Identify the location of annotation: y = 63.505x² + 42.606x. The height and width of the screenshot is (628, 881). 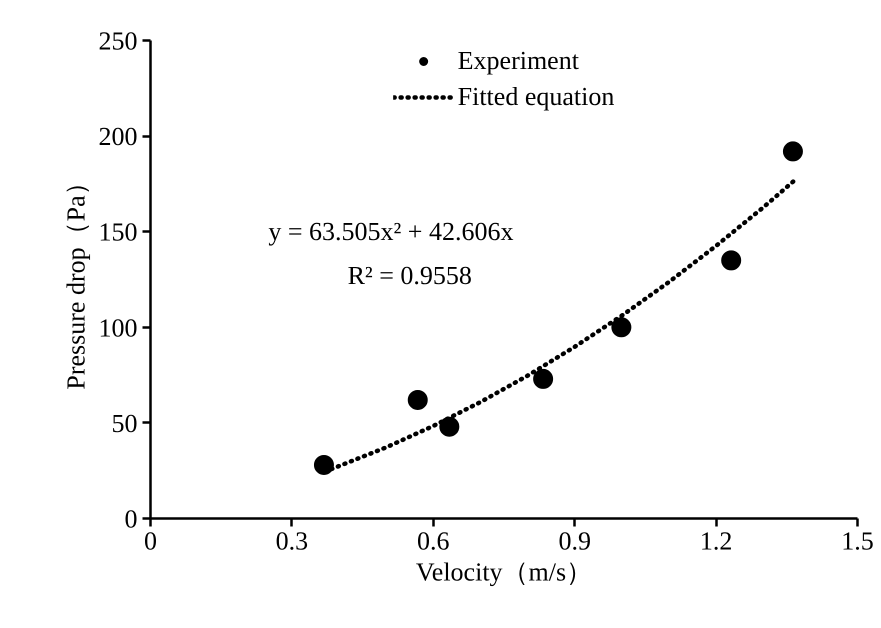
(391, 231).